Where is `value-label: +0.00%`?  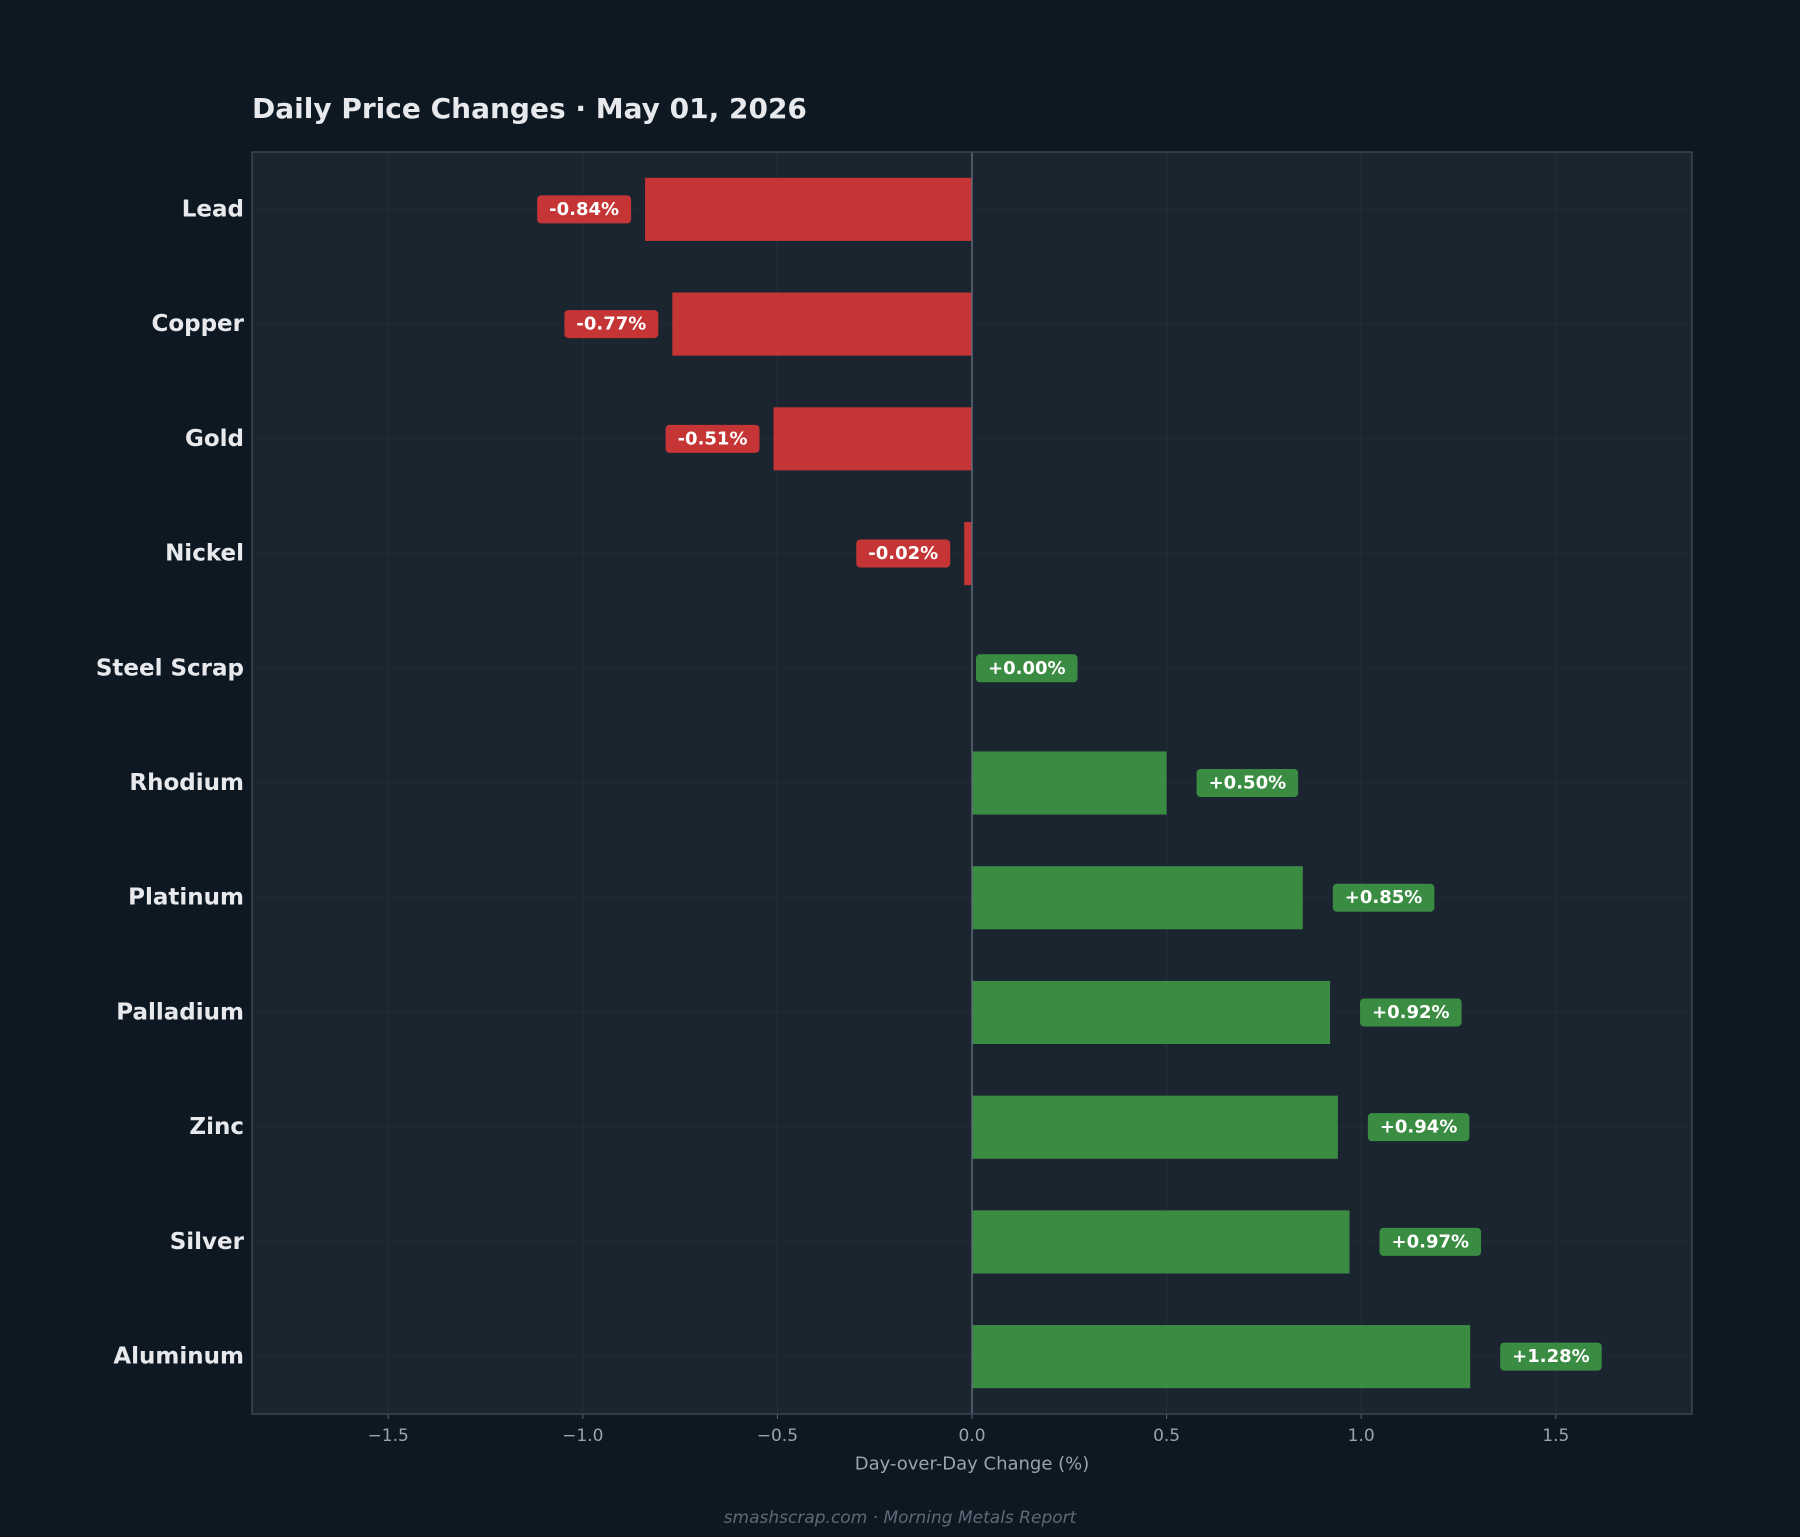
value-label: +0.00% is located at coordinates (1027, 668).